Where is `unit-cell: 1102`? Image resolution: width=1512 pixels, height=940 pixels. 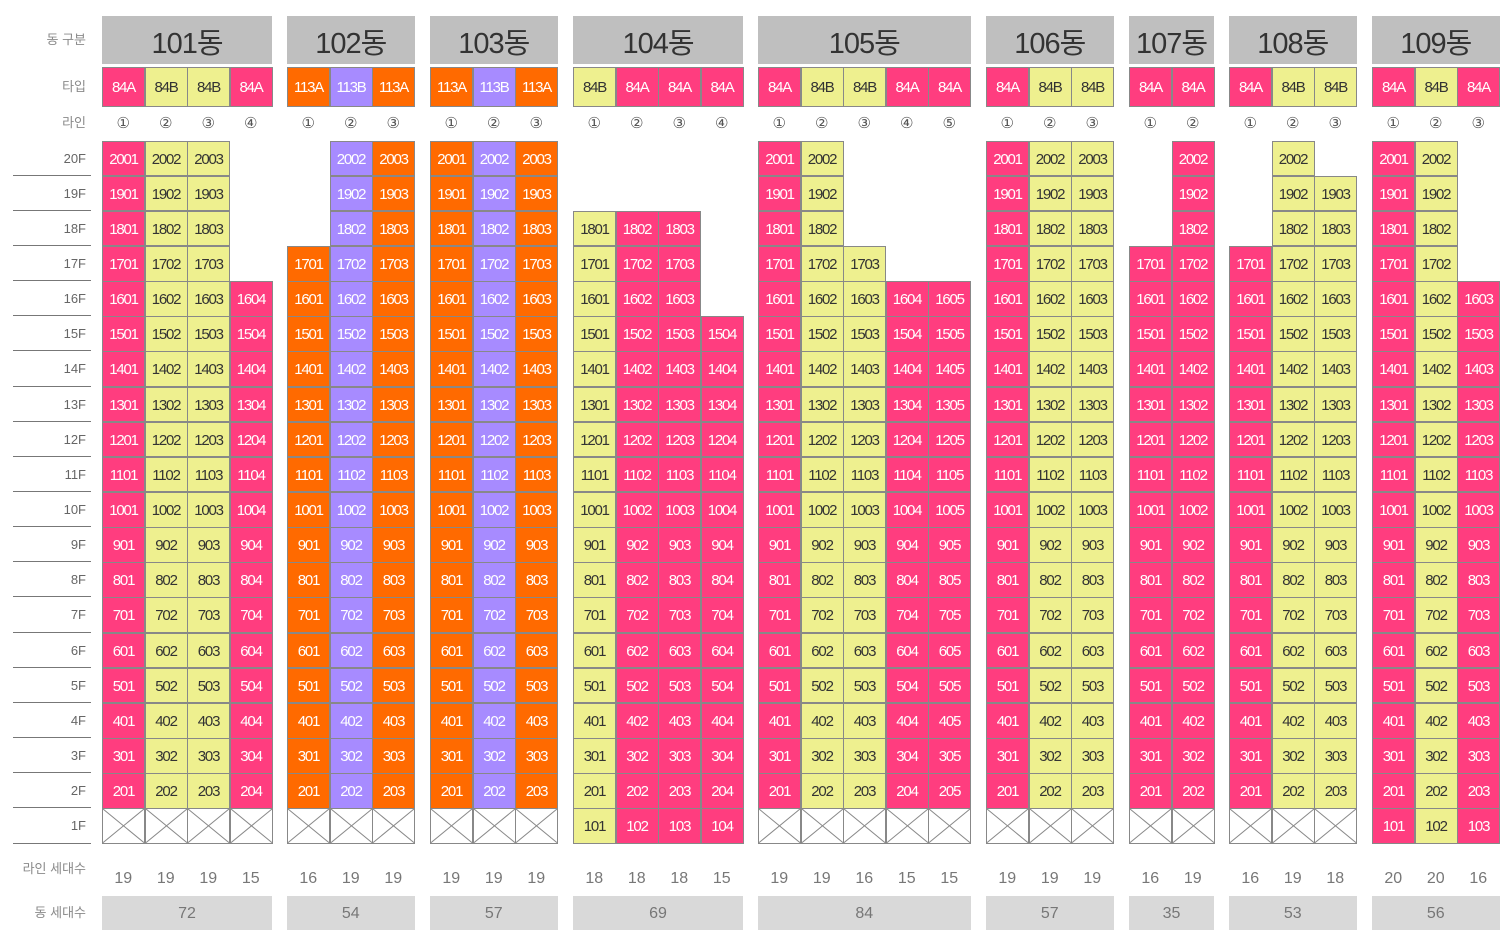 unit-cell: 1102 is located at coordinates (1193, 474).